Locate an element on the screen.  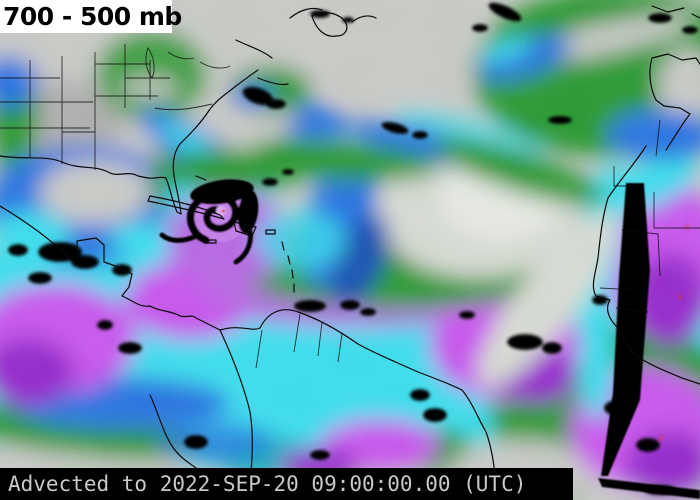
layer-label: 700 - 500 mb is located at coordinates (91, 16).